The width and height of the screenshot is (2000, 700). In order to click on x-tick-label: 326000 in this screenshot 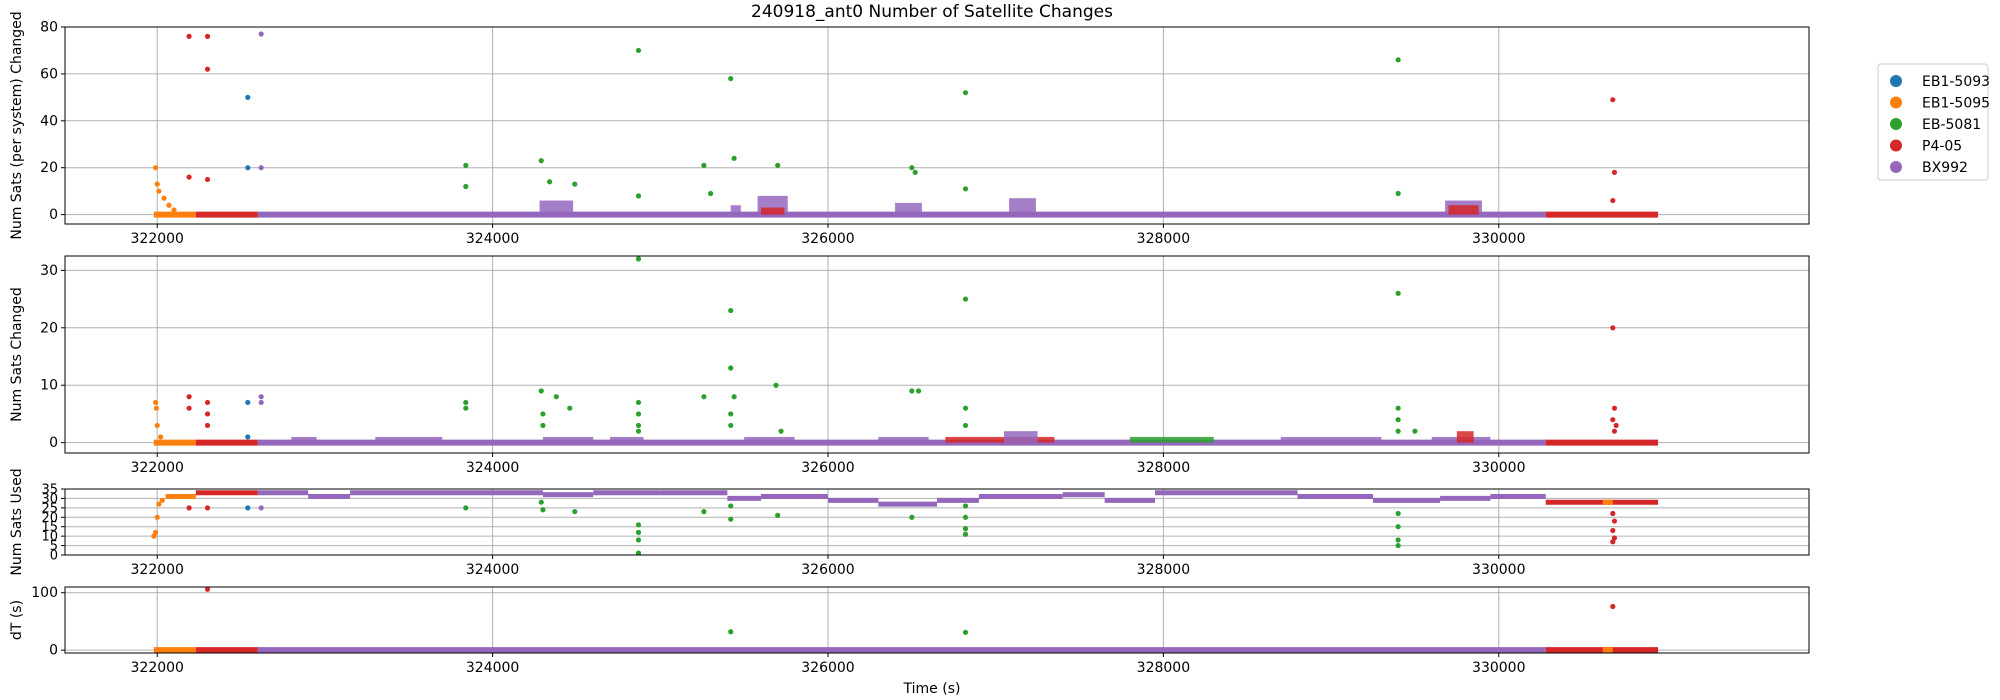, I will do `click(827, 668)`.